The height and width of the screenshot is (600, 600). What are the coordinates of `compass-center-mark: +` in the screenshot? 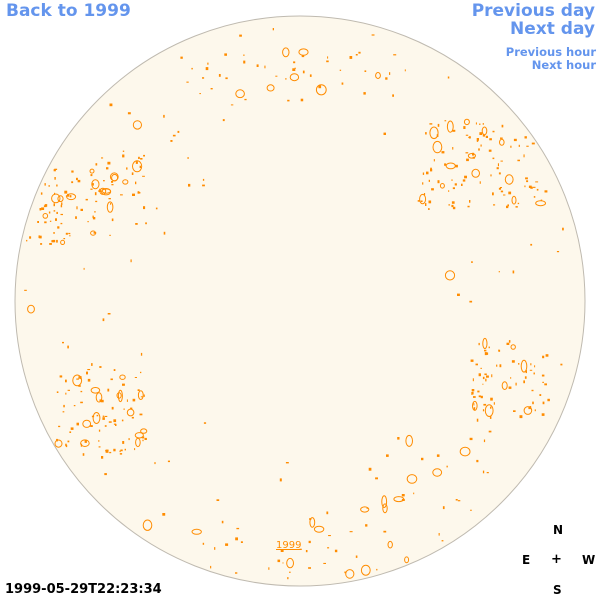 It's located at (556, 559).